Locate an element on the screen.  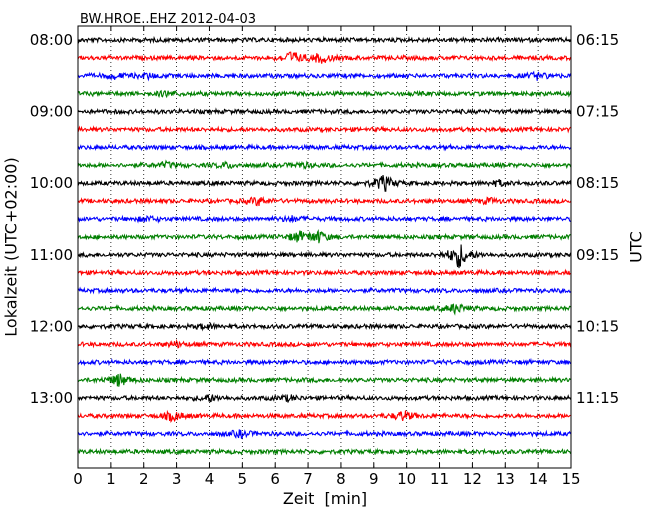
y-tick-label-right: 11:15 is located at coordinates (597, 398).